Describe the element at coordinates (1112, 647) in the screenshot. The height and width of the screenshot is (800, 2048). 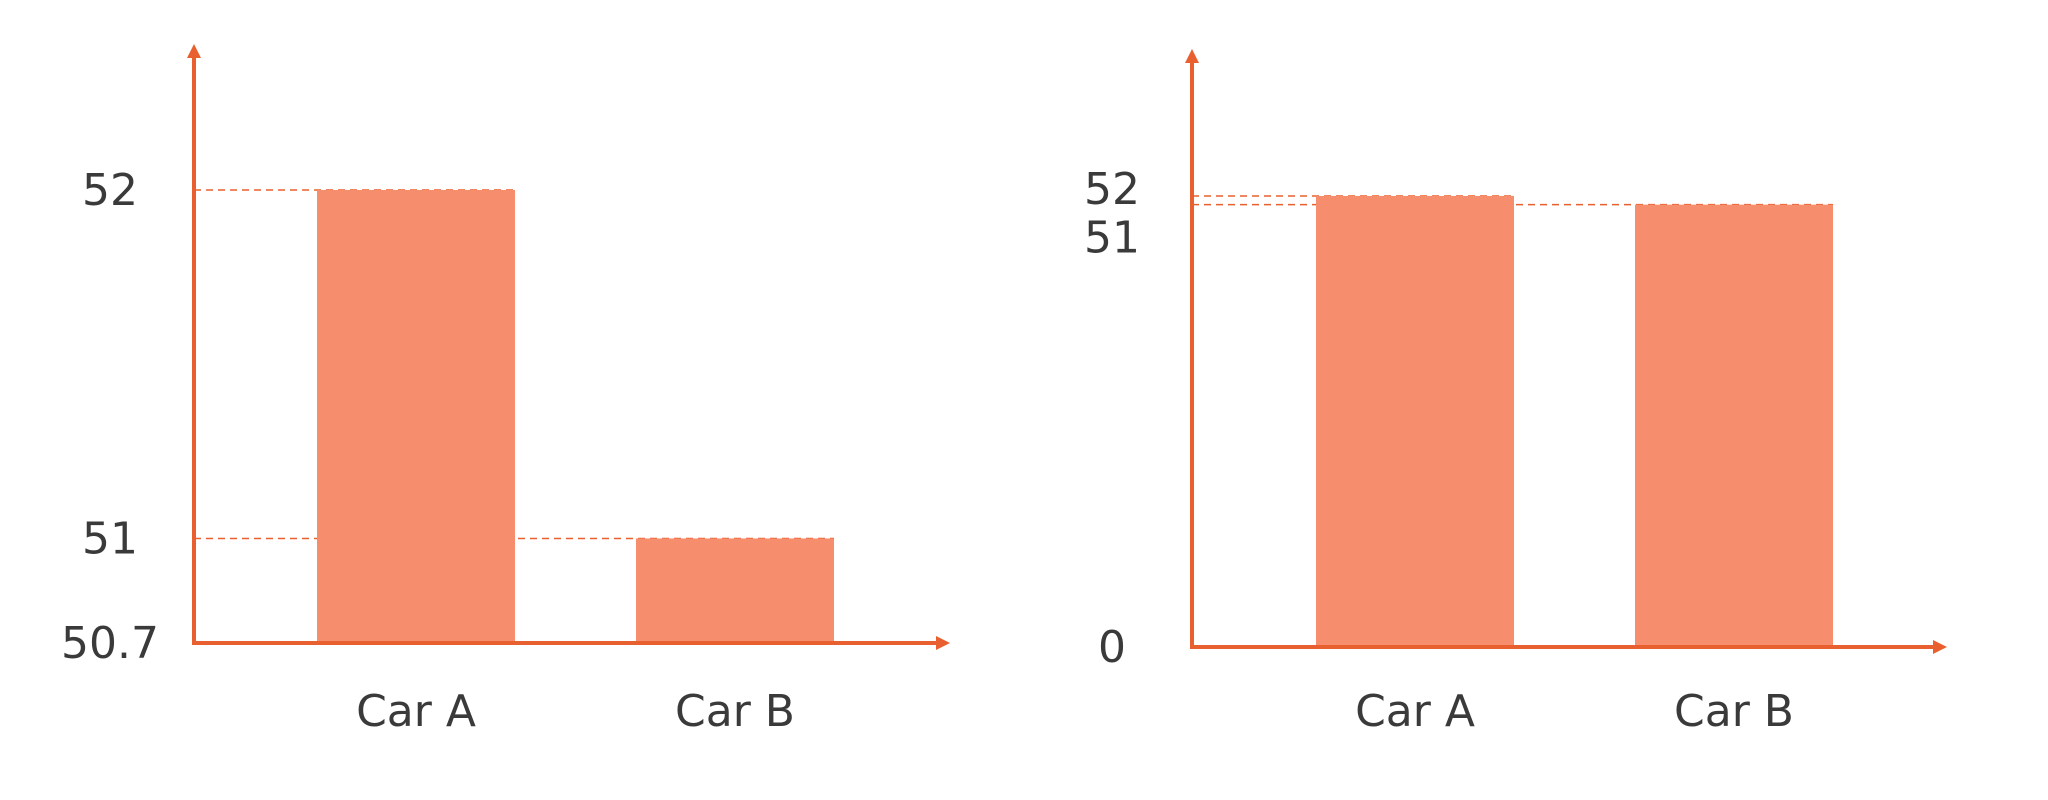
I see `y-tick-label: 0` at that location.